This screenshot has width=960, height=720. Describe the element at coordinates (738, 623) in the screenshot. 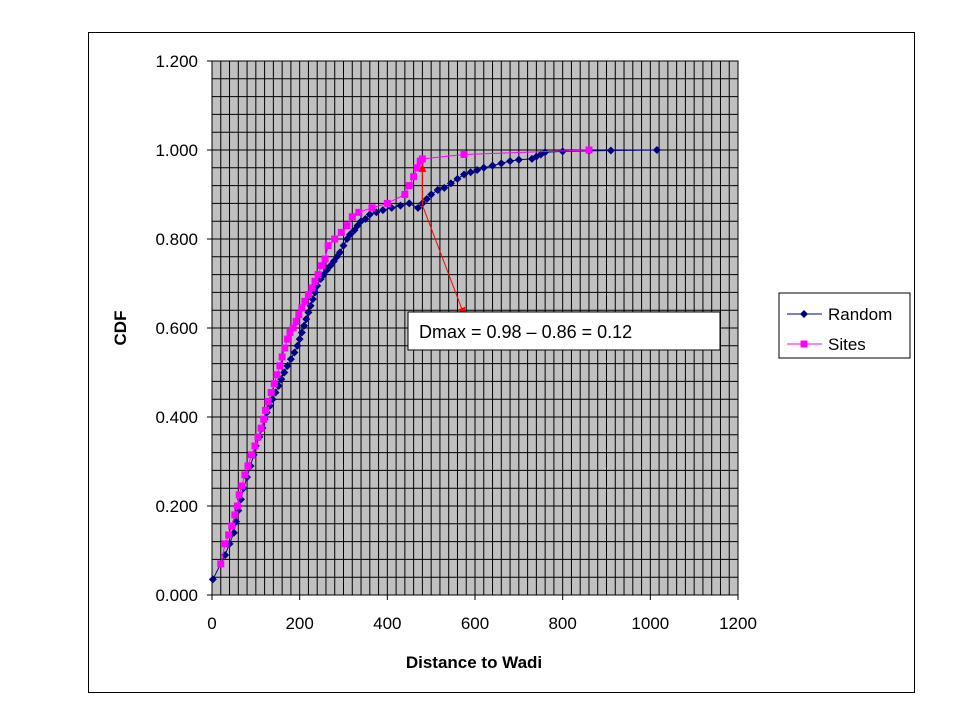

I see `x-tick-label: 1200` at that location.